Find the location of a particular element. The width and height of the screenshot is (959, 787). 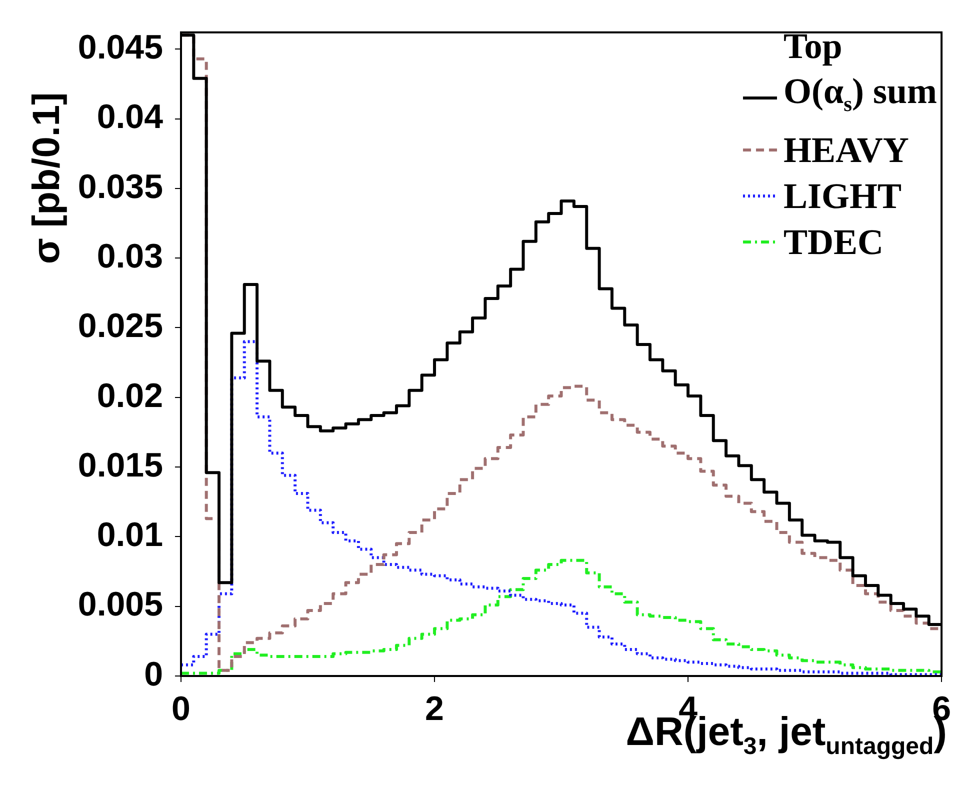

legend-label: HEAVY is located at coordinates (846, 150).